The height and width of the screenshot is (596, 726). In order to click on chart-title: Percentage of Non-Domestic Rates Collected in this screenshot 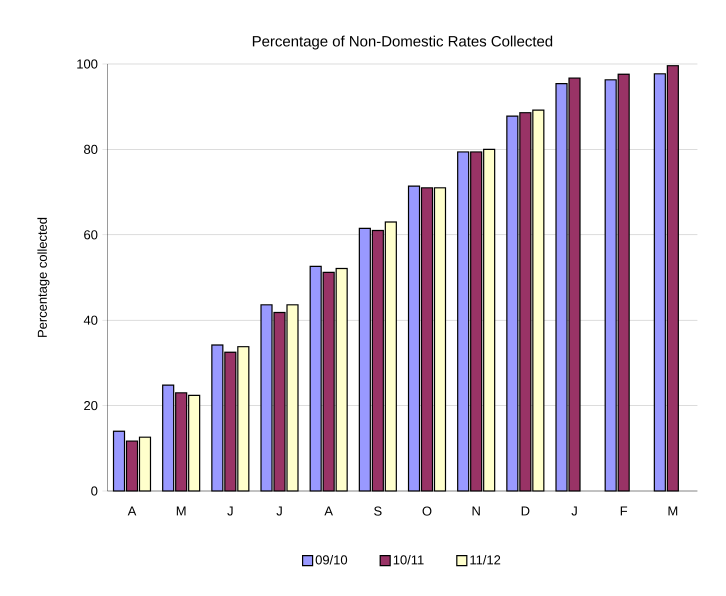, I will do `click(402, 43)`.